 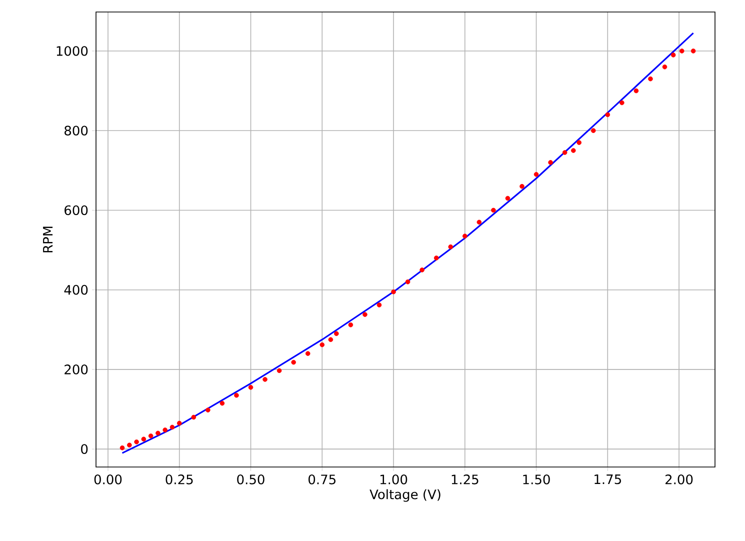 I want to click on x-tick-label: 2.00, so click(x=679, y=479).